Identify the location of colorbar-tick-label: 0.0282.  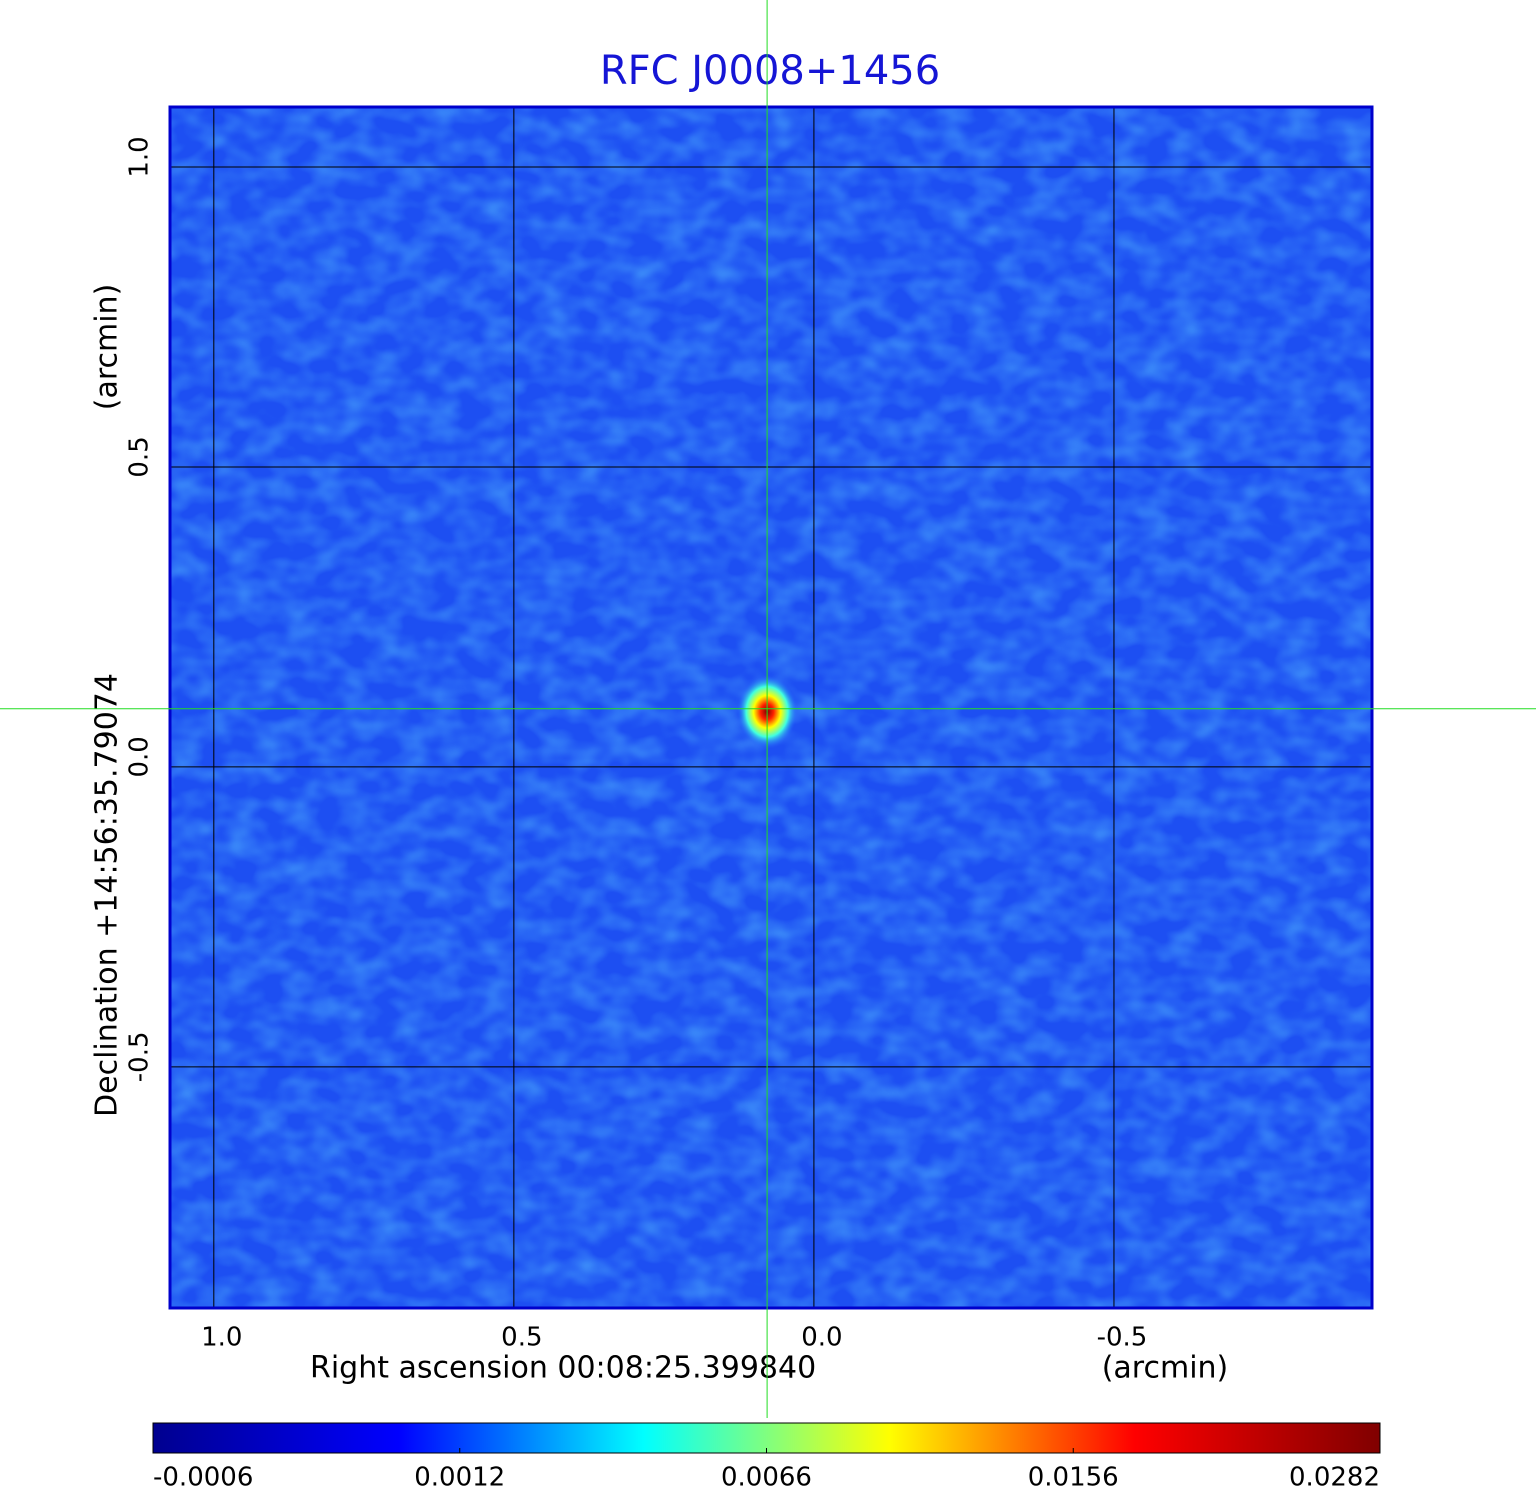
(1334, 1478).